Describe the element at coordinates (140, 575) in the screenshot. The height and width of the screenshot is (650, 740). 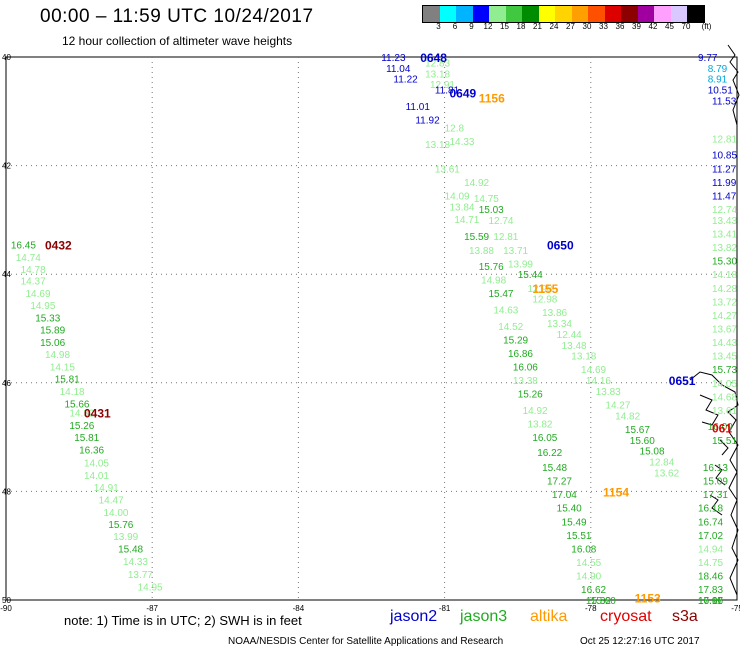
I see `wave-height-value: 13.77` at that location.